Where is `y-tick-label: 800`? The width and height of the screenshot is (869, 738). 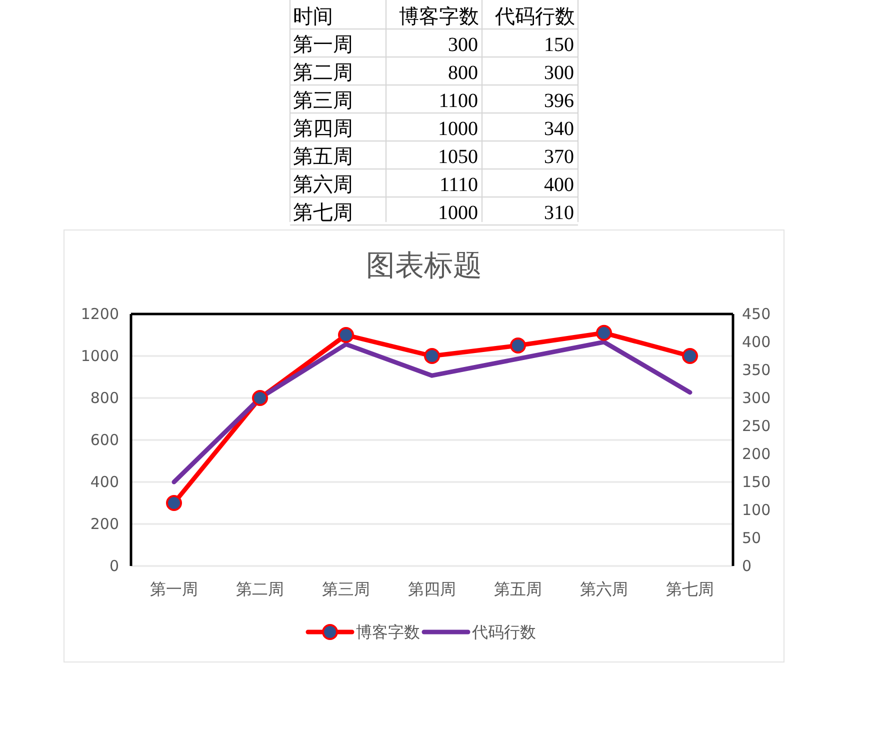
y-tick-label: 800 is located at coordinates (104, 398).